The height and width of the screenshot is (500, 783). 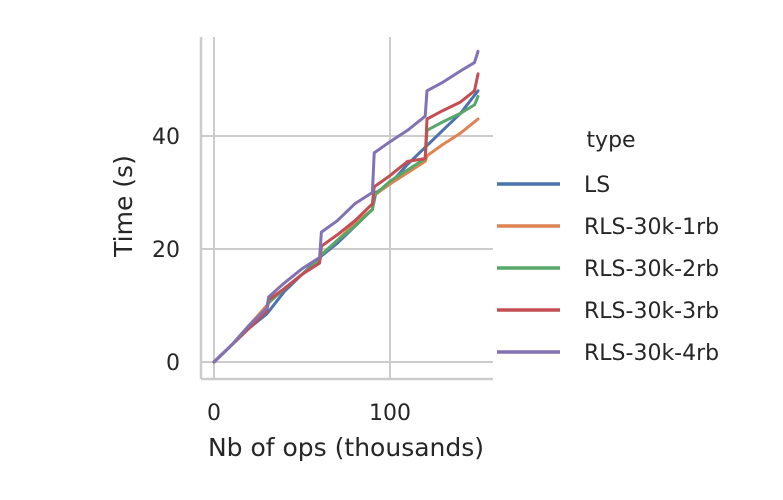 I want to click on x-tick-label: 0, so click(x=214, y=413).